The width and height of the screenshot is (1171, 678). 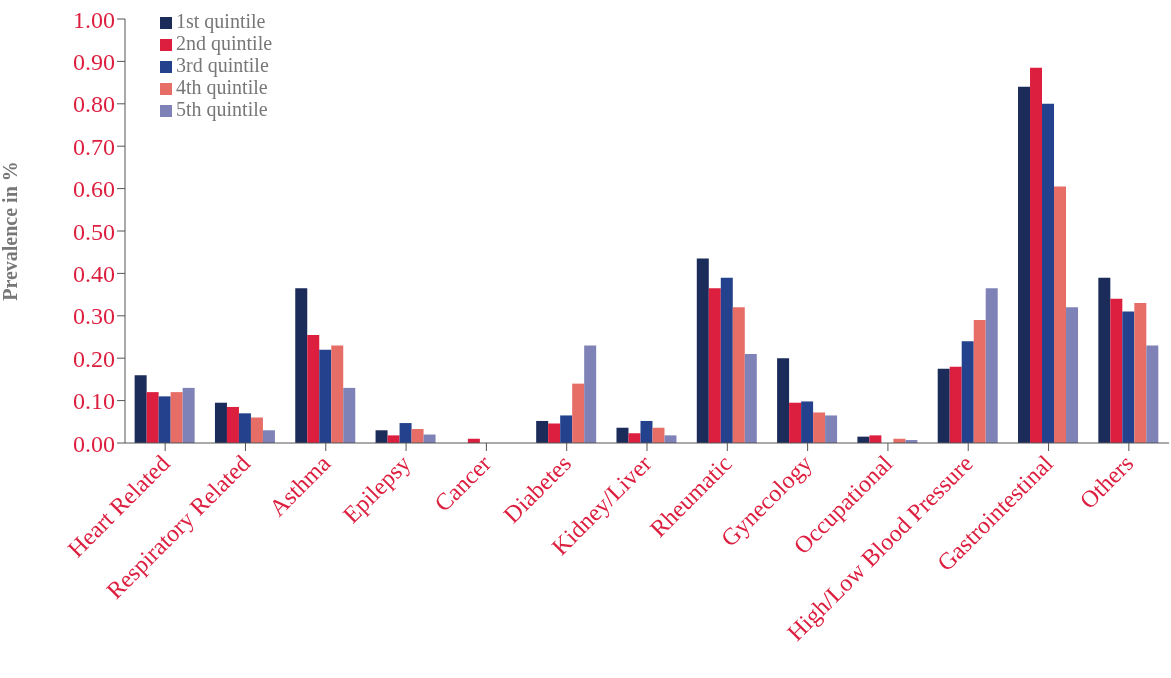 What do you see at coordinates (94, 231) in the screenshot?
I see `y-tick-label: 0.50` at bounding box center [94, 231].